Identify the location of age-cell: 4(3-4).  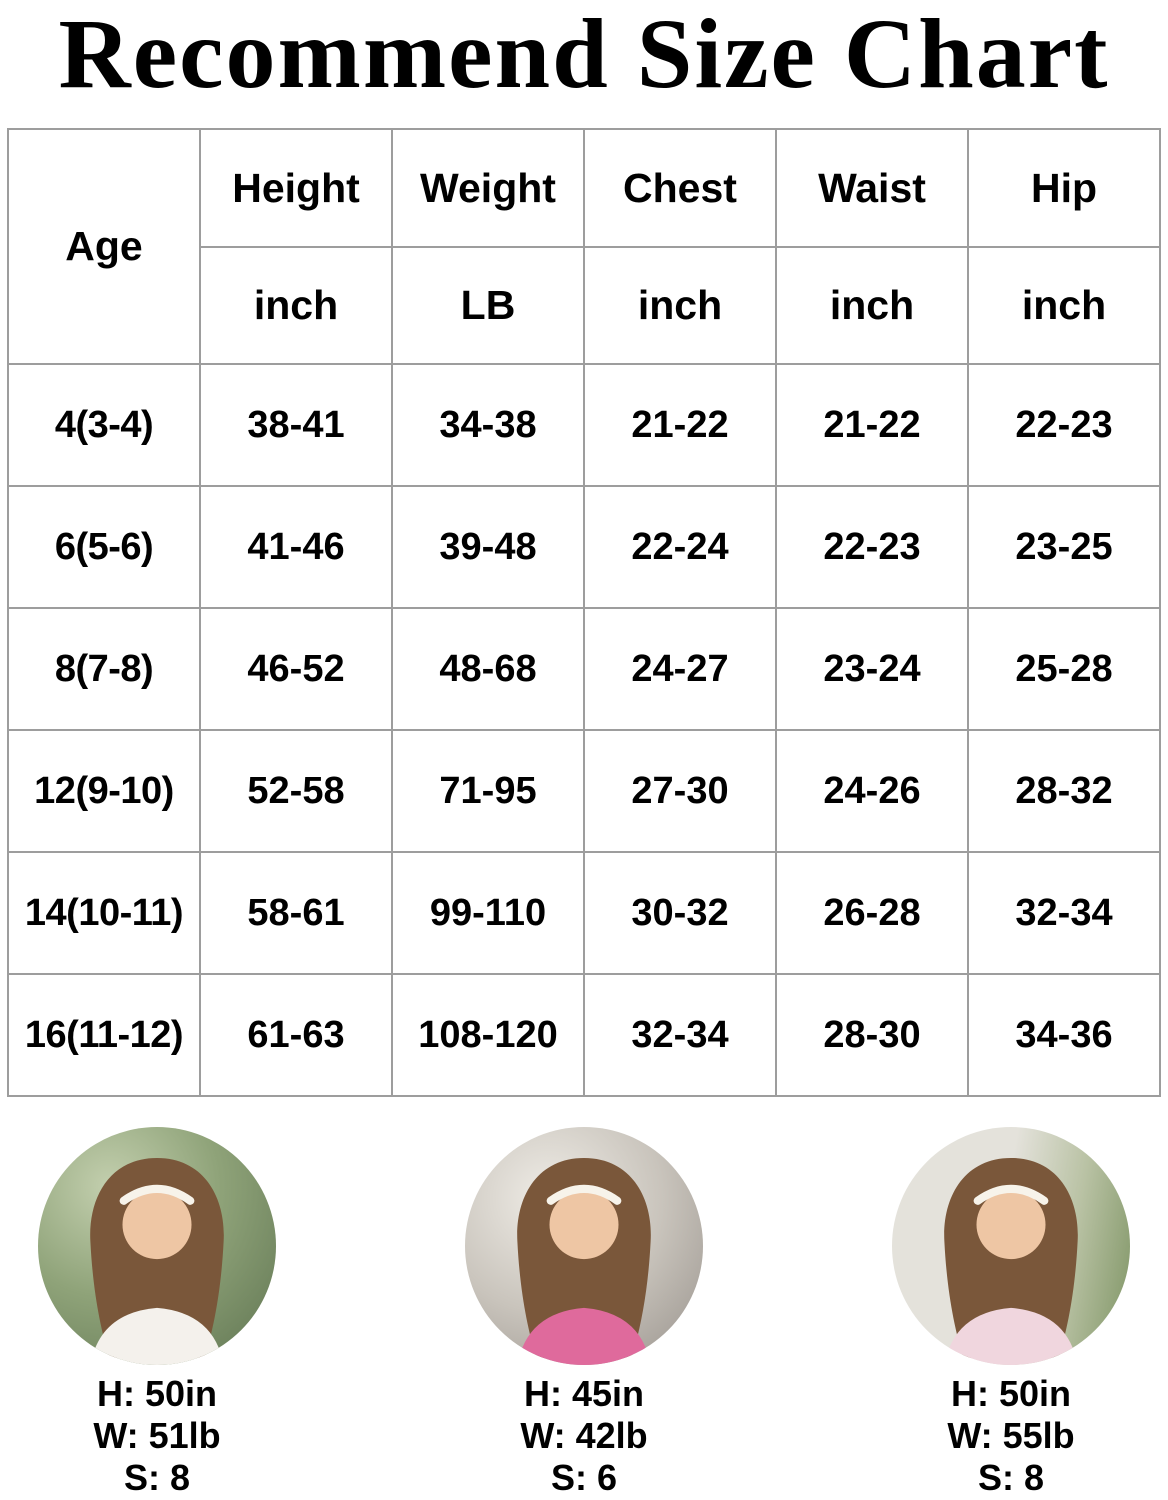
(104, 425).